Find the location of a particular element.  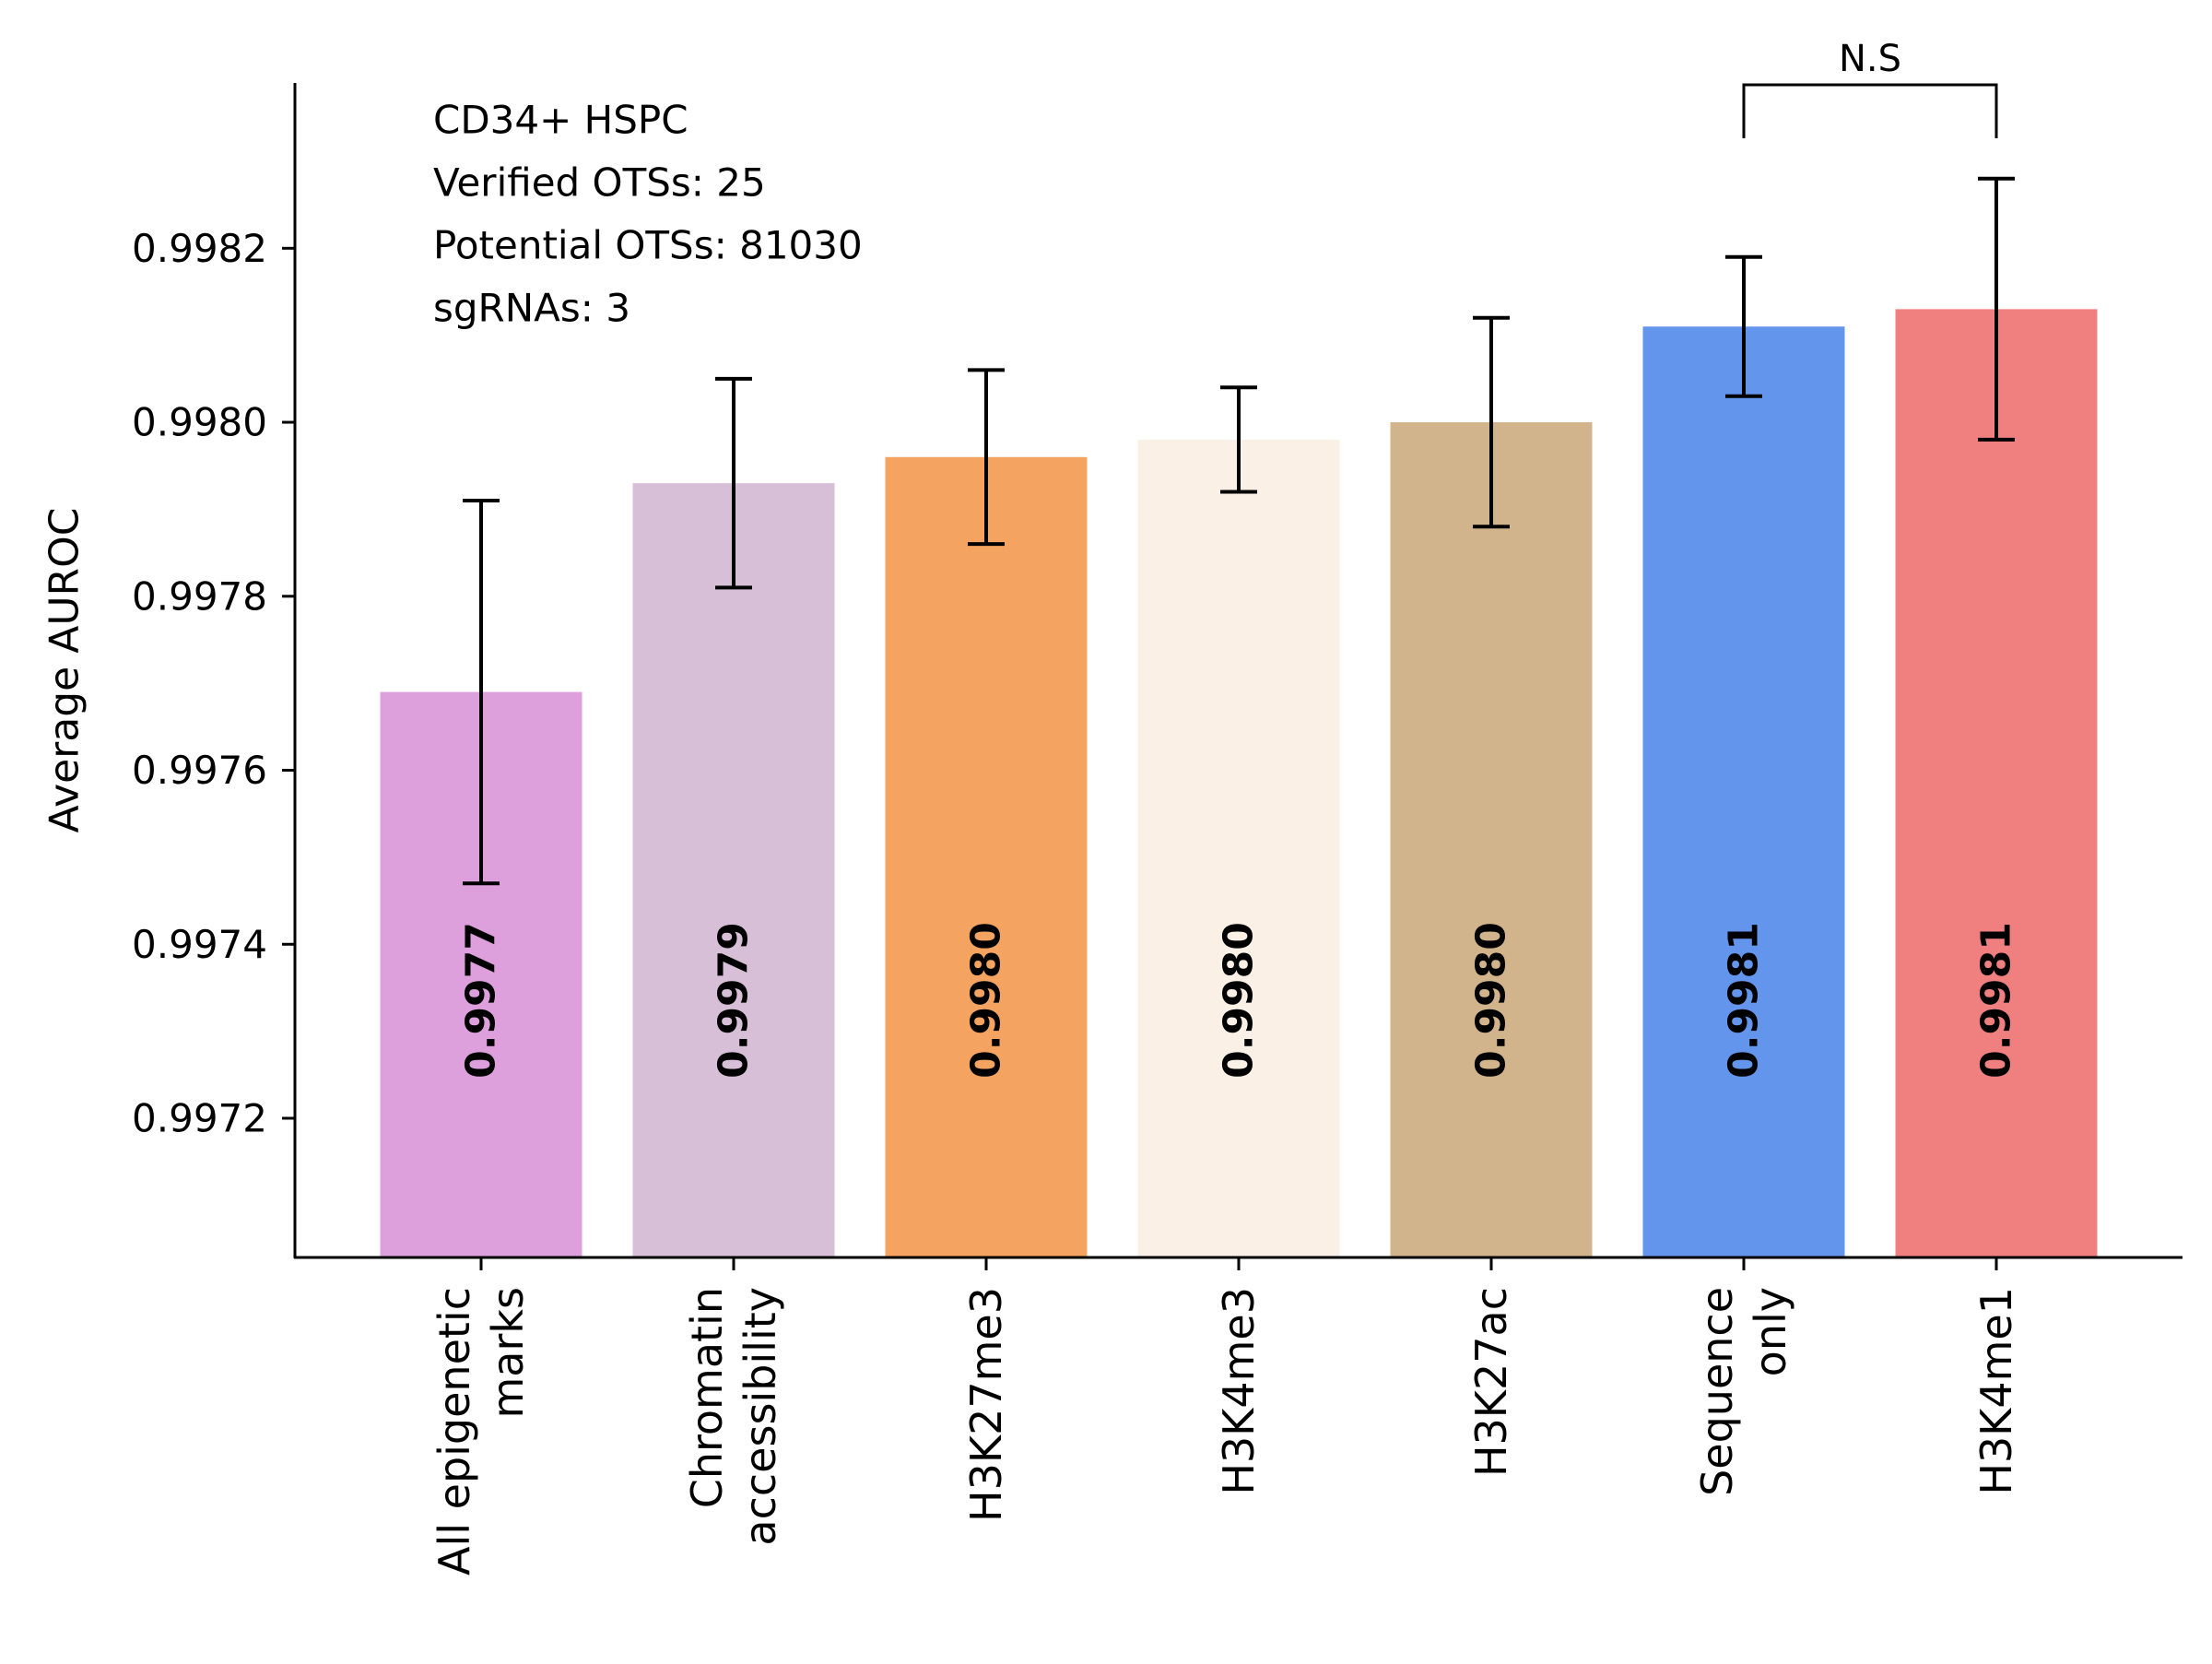

y-tick-label-1: 0.9972 is located at coordinates (199, 1118).